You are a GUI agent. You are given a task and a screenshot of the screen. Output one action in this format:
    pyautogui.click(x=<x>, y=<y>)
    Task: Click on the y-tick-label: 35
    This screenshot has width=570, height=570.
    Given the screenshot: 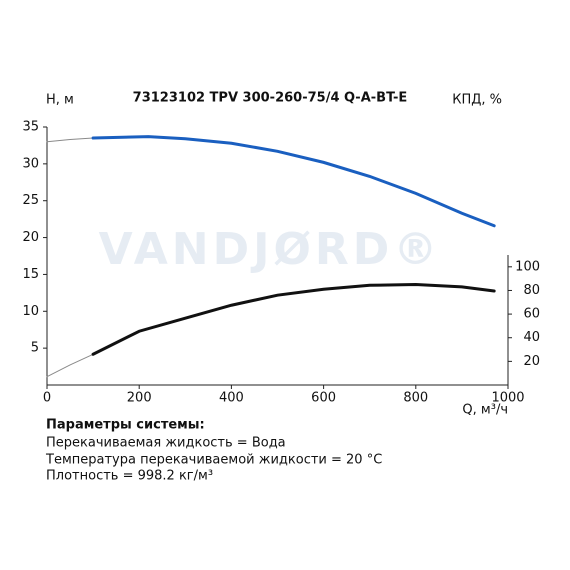 What is the action you would take?
    pyautogui.click(x=30, y=127)
    